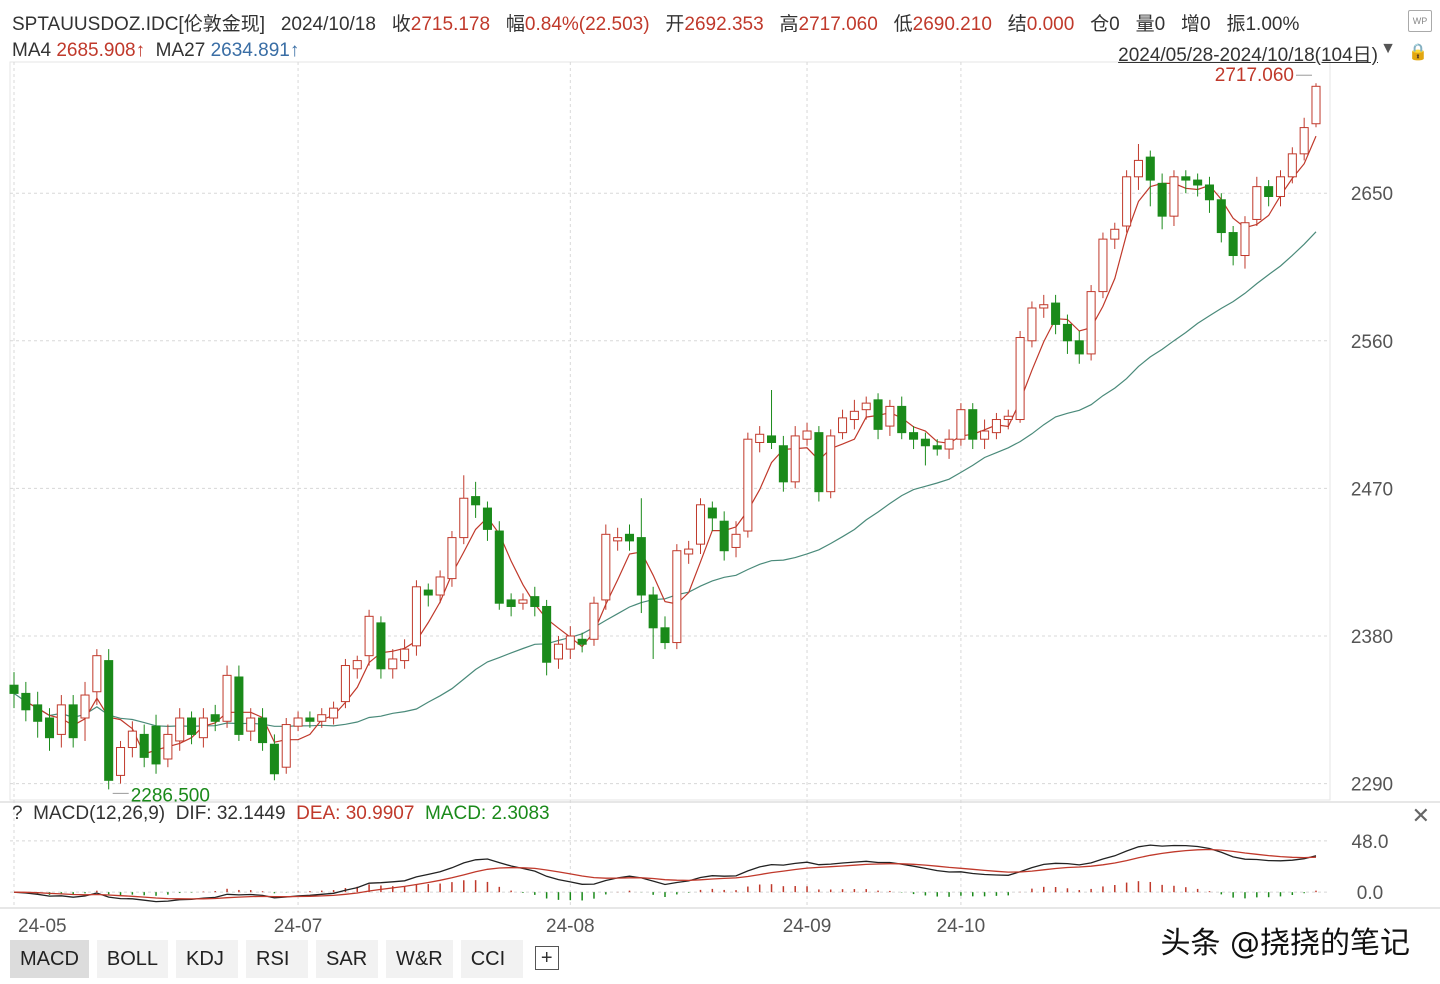  I want to click on date-range-selector: 2024/05/28-2024/10/18(104日), so click(1248, 55).